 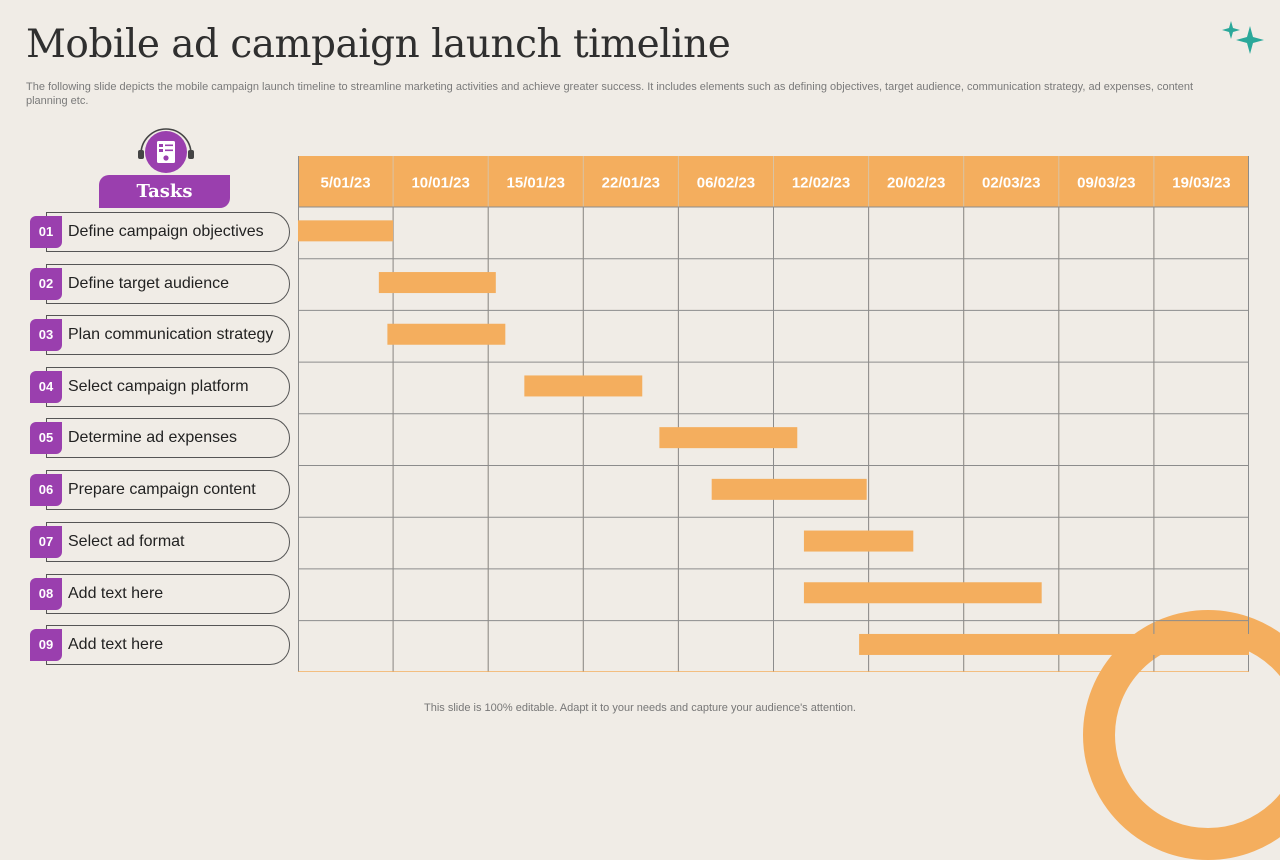 I want to click on task-row: 04 Select campaign platform, so click(x=160, y=387).